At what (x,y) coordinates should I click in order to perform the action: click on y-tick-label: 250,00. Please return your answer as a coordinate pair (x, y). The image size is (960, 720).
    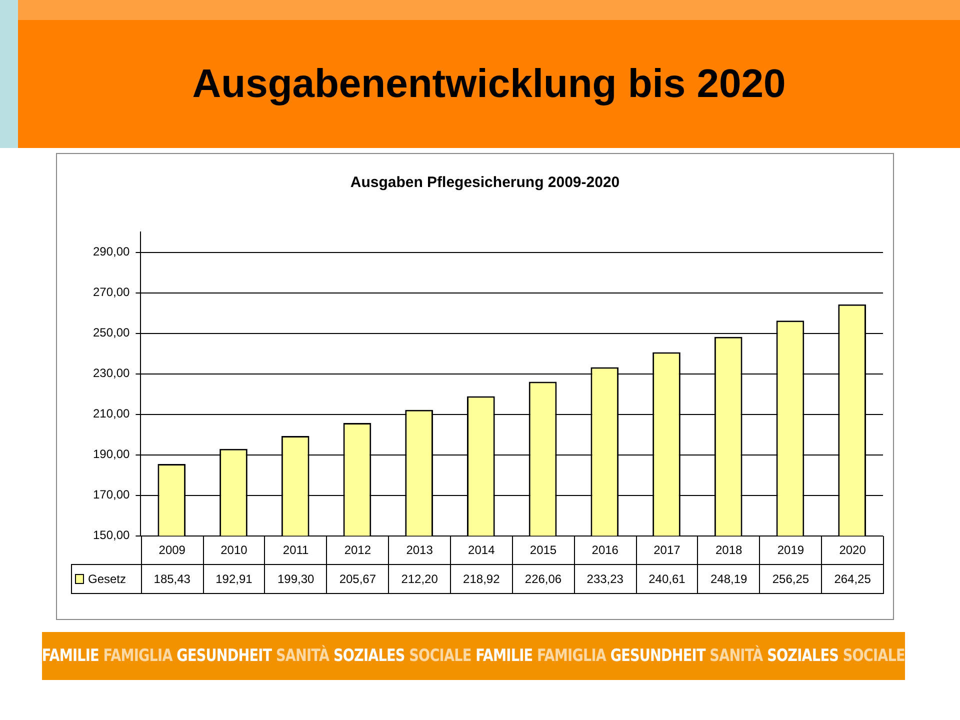
    Looking at the image, I should click on (111, 333).